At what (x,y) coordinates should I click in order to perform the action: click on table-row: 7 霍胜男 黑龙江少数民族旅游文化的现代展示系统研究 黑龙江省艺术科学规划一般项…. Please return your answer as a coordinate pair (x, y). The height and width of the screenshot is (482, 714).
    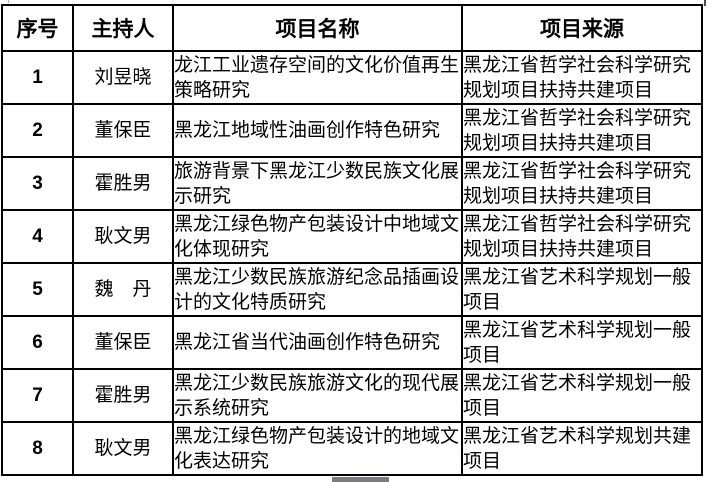
    Looking at the image, I should click on (352, 395).